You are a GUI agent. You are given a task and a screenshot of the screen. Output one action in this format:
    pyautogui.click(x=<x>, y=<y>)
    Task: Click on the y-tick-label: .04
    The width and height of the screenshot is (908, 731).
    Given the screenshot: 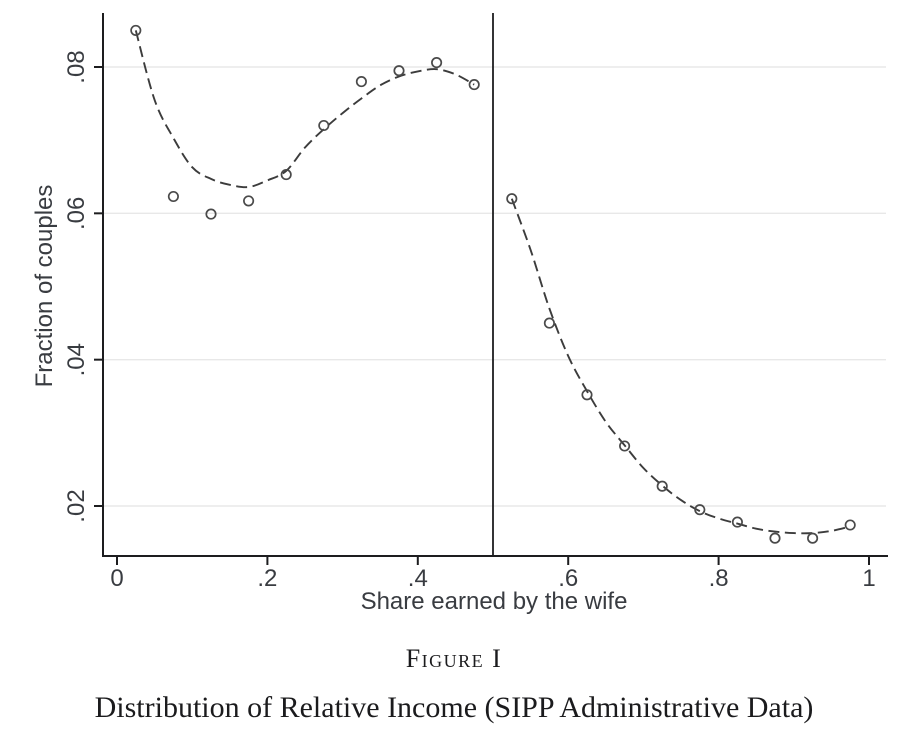 What is the action you would take?
    pyautogui.click(x=76, y=359)
    